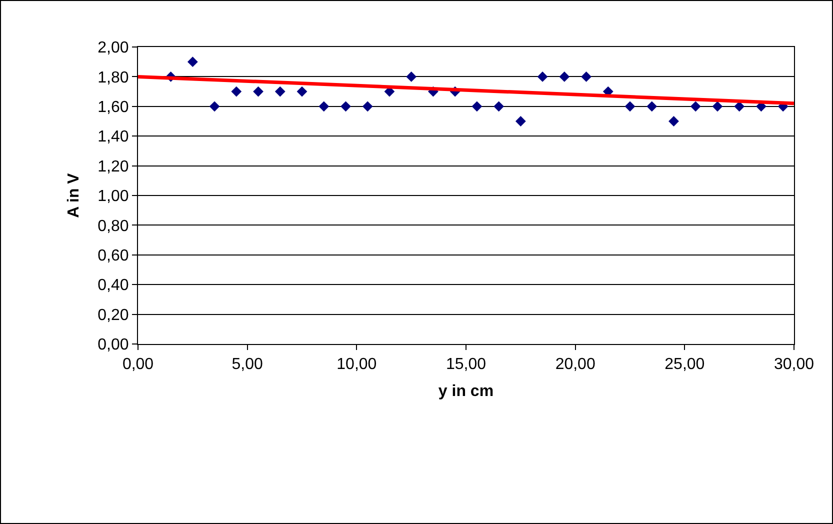 The width and height of the screenshot is (833, 524). I want to click on y-tick-label: 1,00, so click(113, 197).